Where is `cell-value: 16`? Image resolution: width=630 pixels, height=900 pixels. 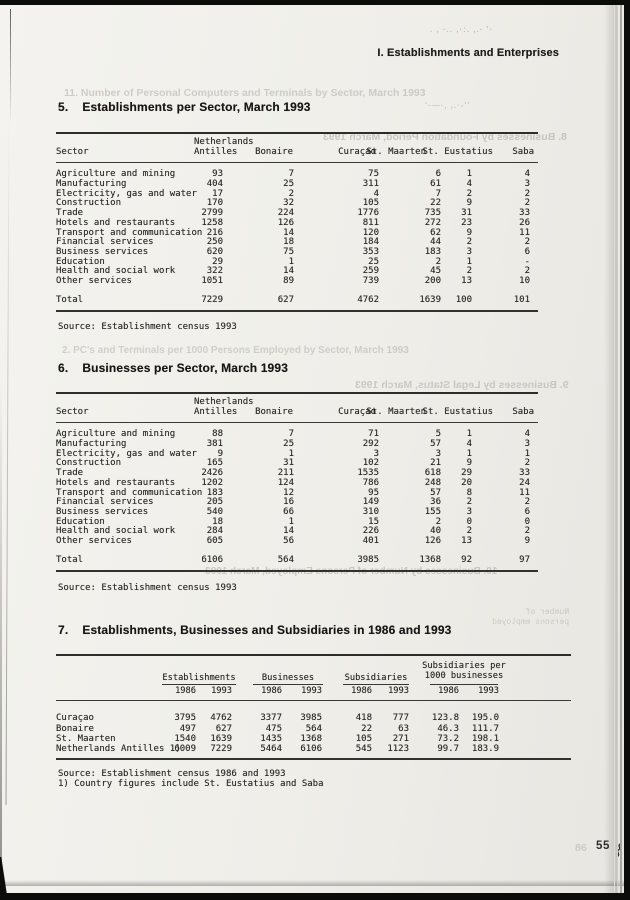 cell-value: 16 is located at coordinates (288, 502).